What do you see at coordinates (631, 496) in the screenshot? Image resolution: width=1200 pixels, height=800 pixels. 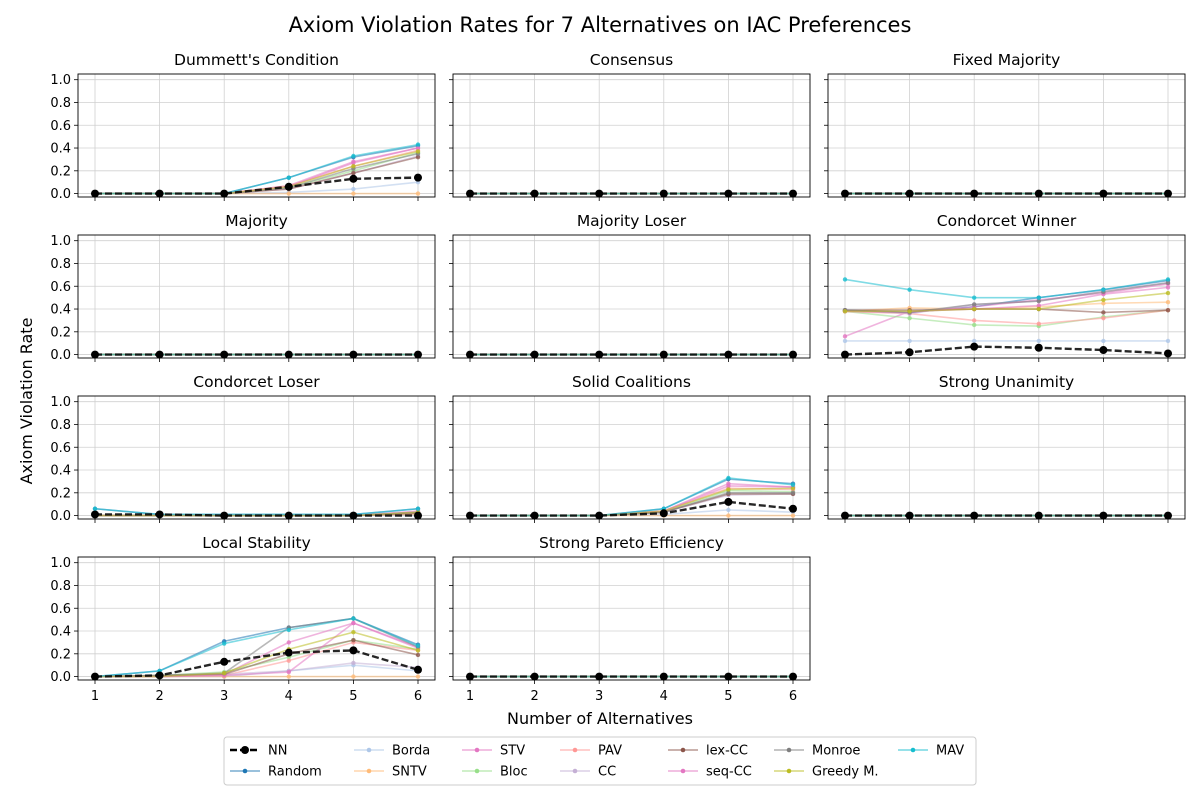 I see `series-mav` at bounding box center [631, 496].